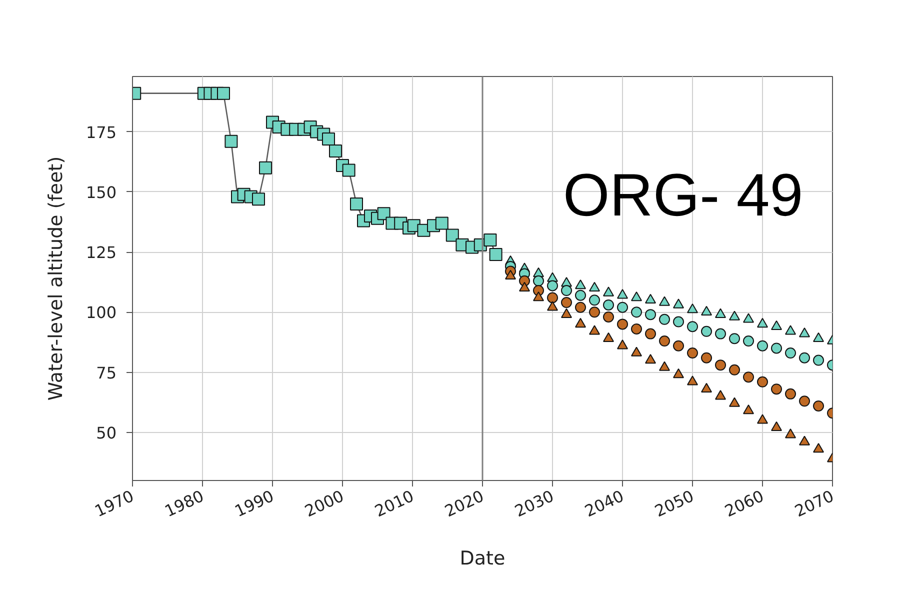  Describe the element at coordinates (744, 503) in the screenshot. I see `x-tick-label: 2060` at that location.